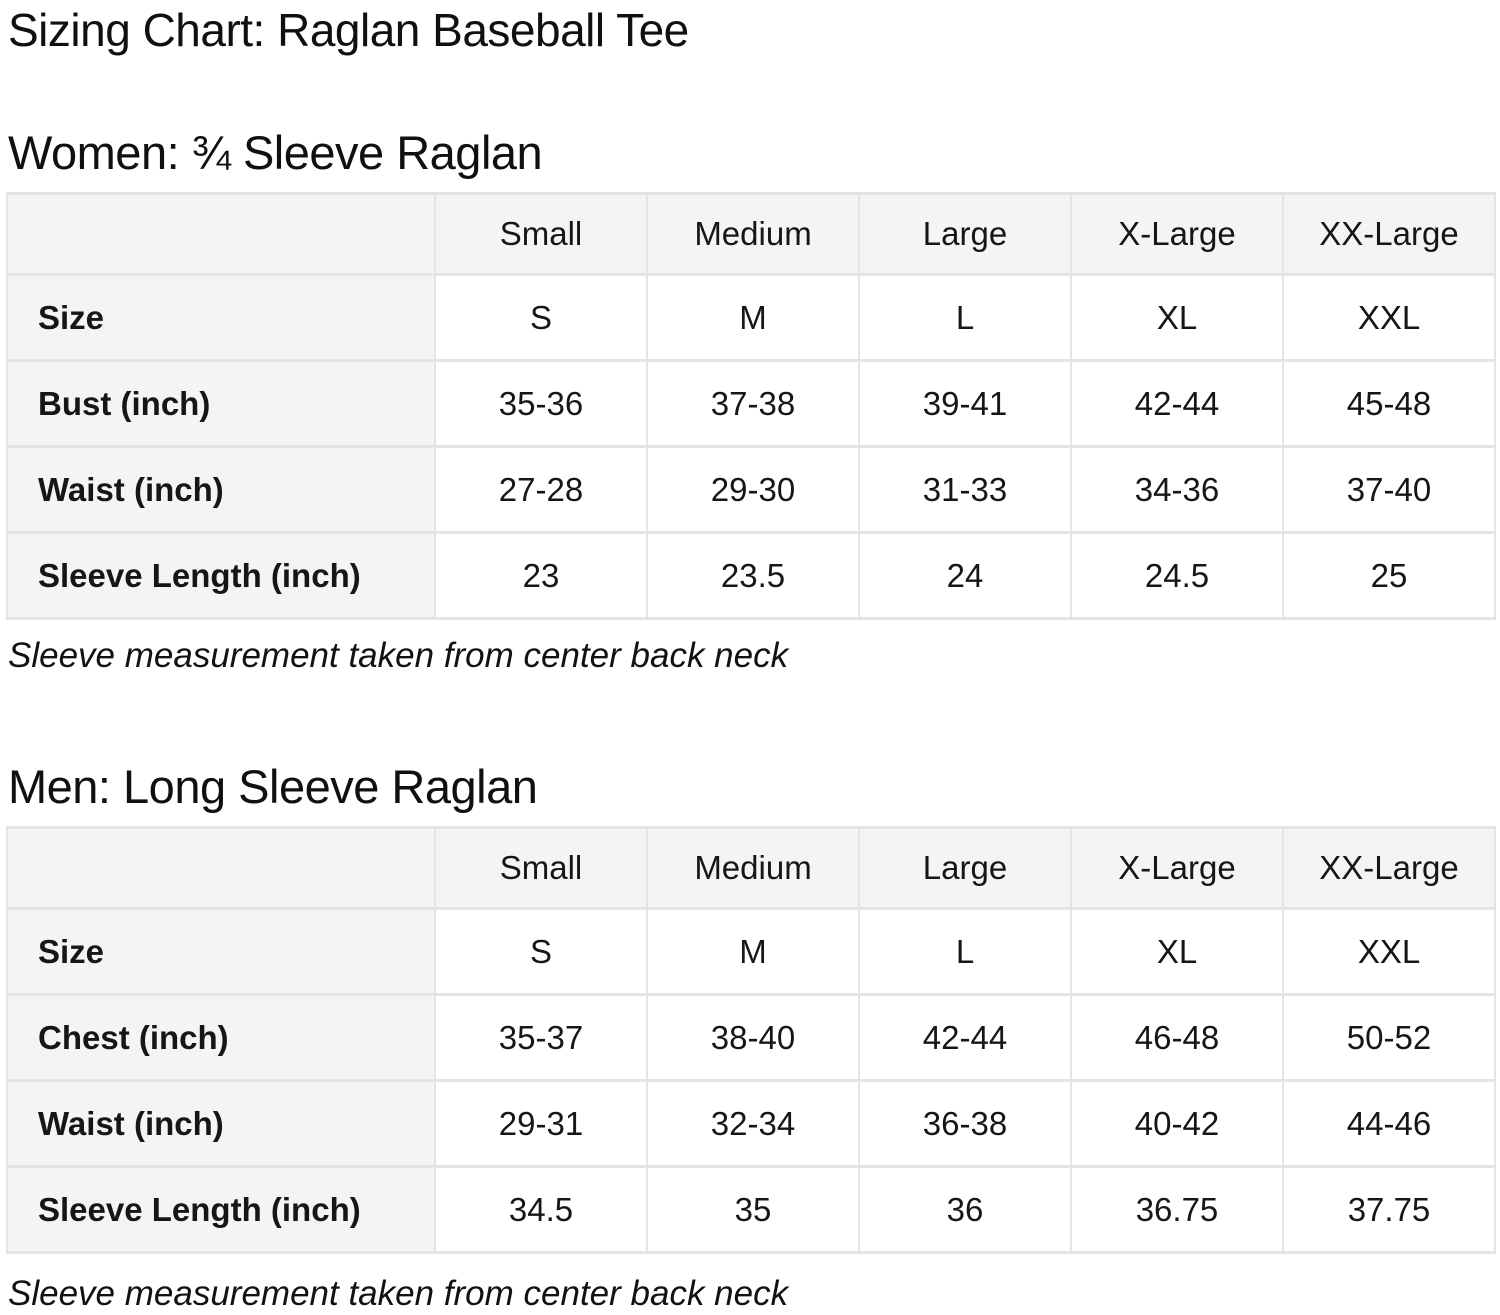 The width and height of the screenshot is (1500, 1315). I want to click on value-cell: 25, so click(1389, 575).